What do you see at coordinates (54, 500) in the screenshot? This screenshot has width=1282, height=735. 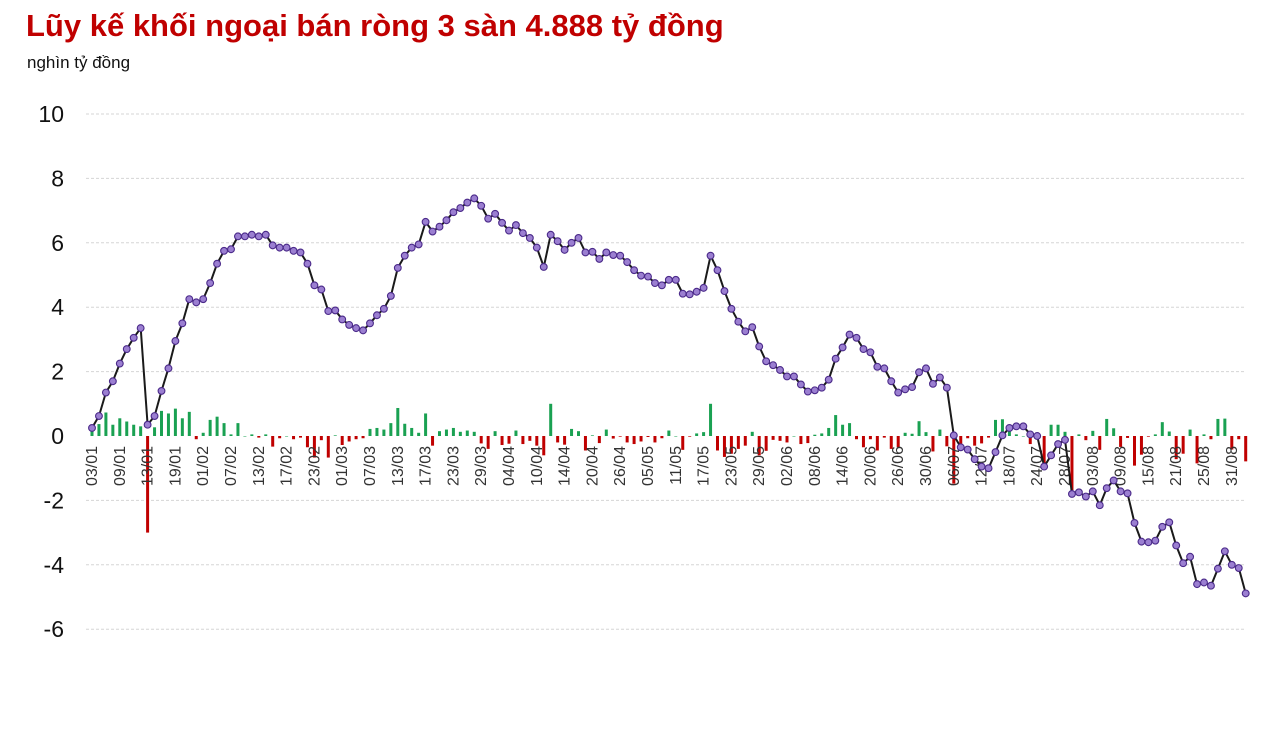 I see `y-tick-label: -2` at bounding box center [54, 500].